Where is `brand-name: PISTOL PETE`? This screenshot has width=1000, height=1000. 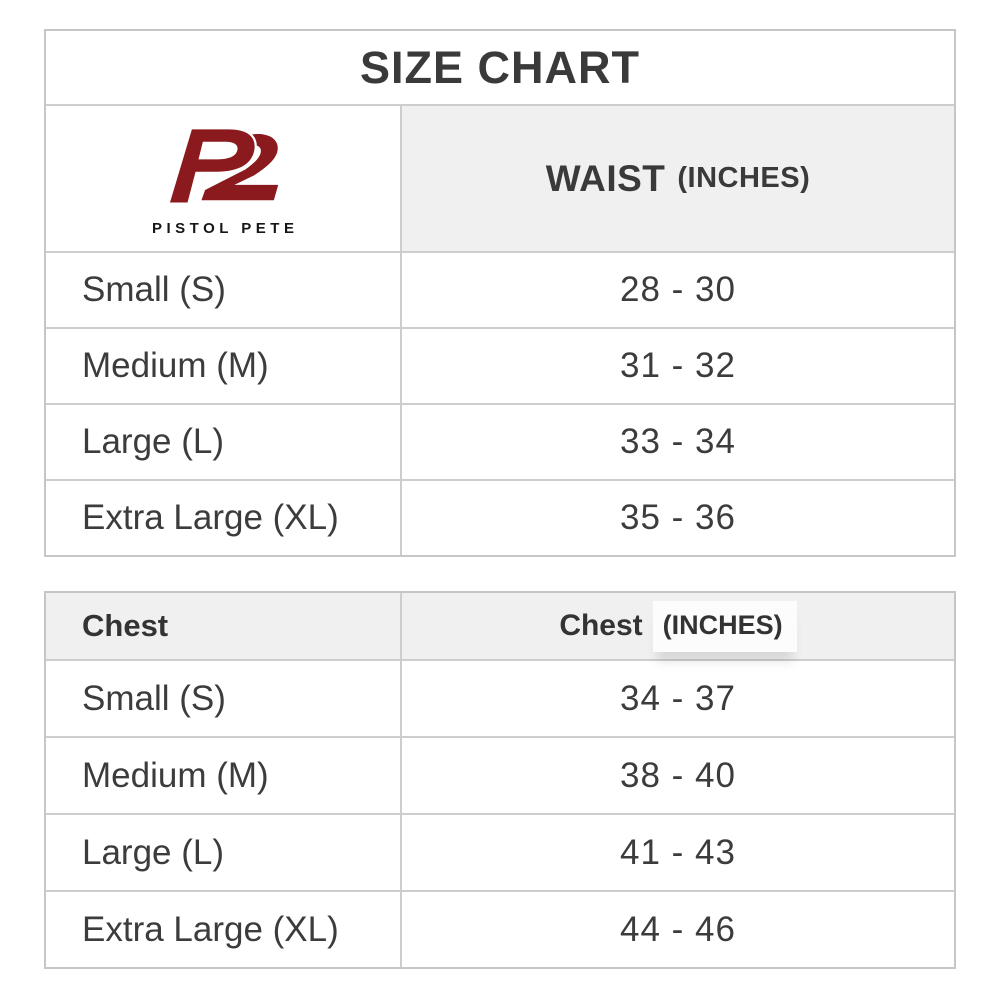
brand-name: PISTOL PETE is located at coordinates (225, 228).